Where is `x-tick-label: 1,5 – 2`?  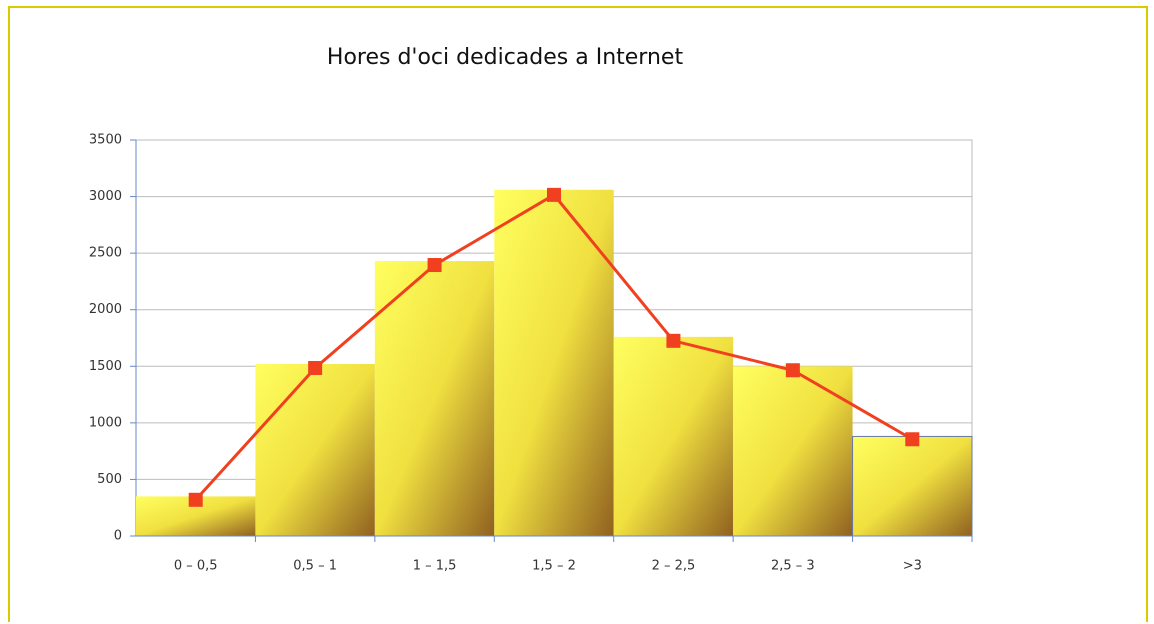
x-tick-label: 1,5 – 2 is located at coordinates (554, 566).